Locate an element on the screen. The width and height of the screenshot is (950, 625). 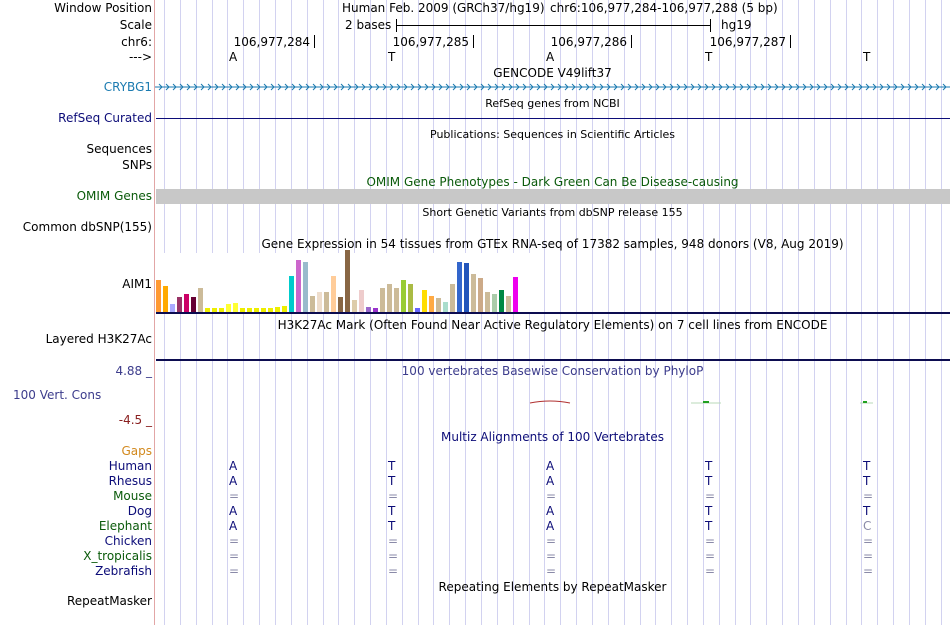
phylop-track-label: 100 Vert. Cons is located at coordinates (57, 395).